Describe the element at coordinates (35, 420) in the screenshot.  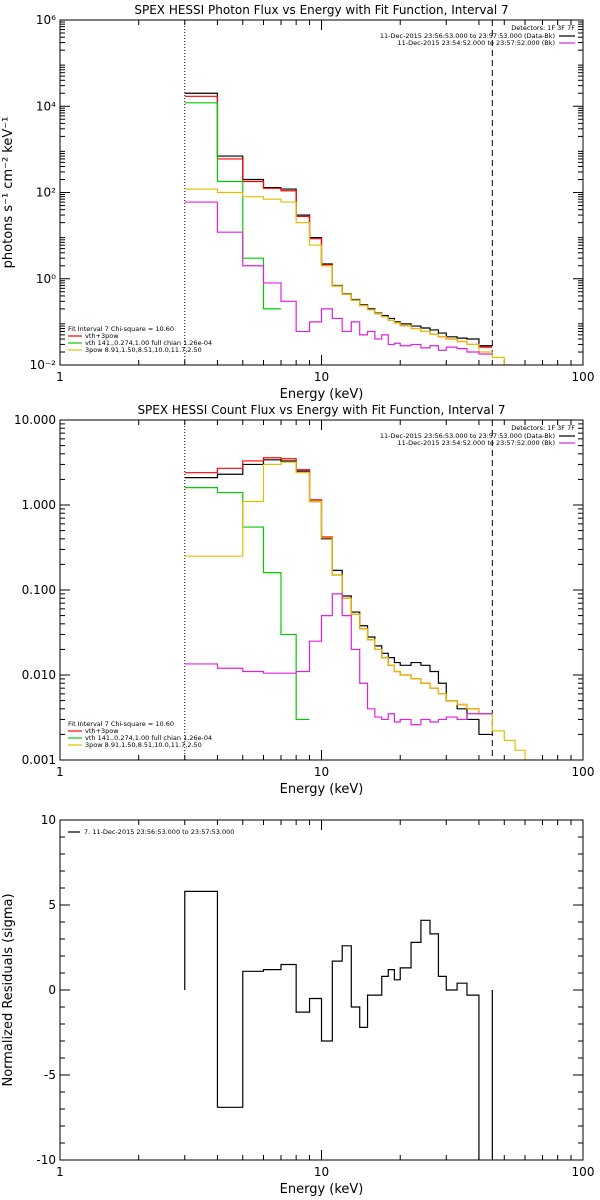
I see `y-tick-label: 10.000` at that location.